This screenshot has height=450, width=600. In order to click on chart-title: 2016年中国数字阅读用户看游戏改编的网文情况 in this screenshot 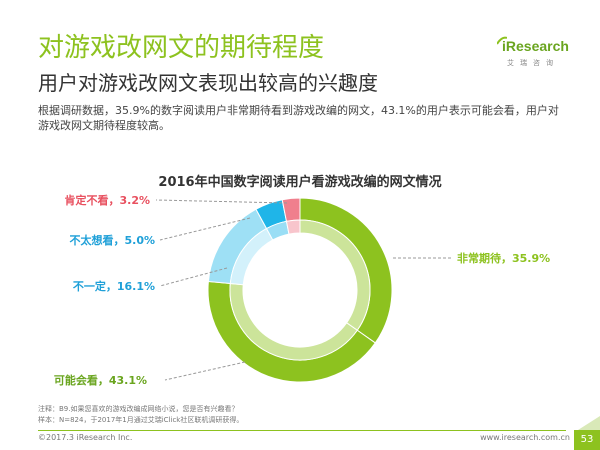, I will do `click(300, 182)`.